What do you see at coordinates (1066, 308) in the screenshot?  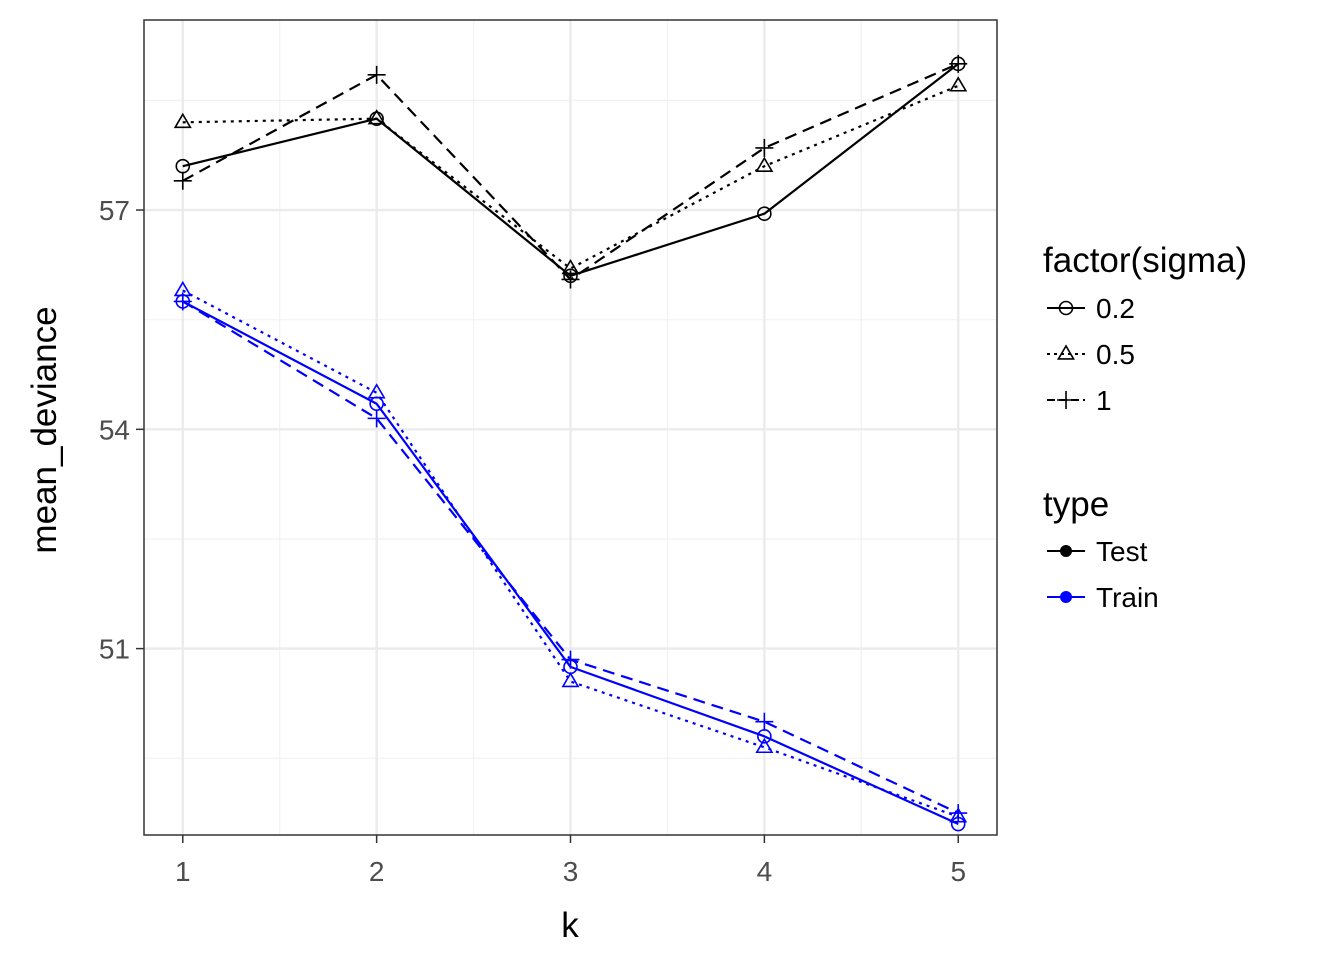 I see `legend-circle-icon` at bounding box center [1066, 308].